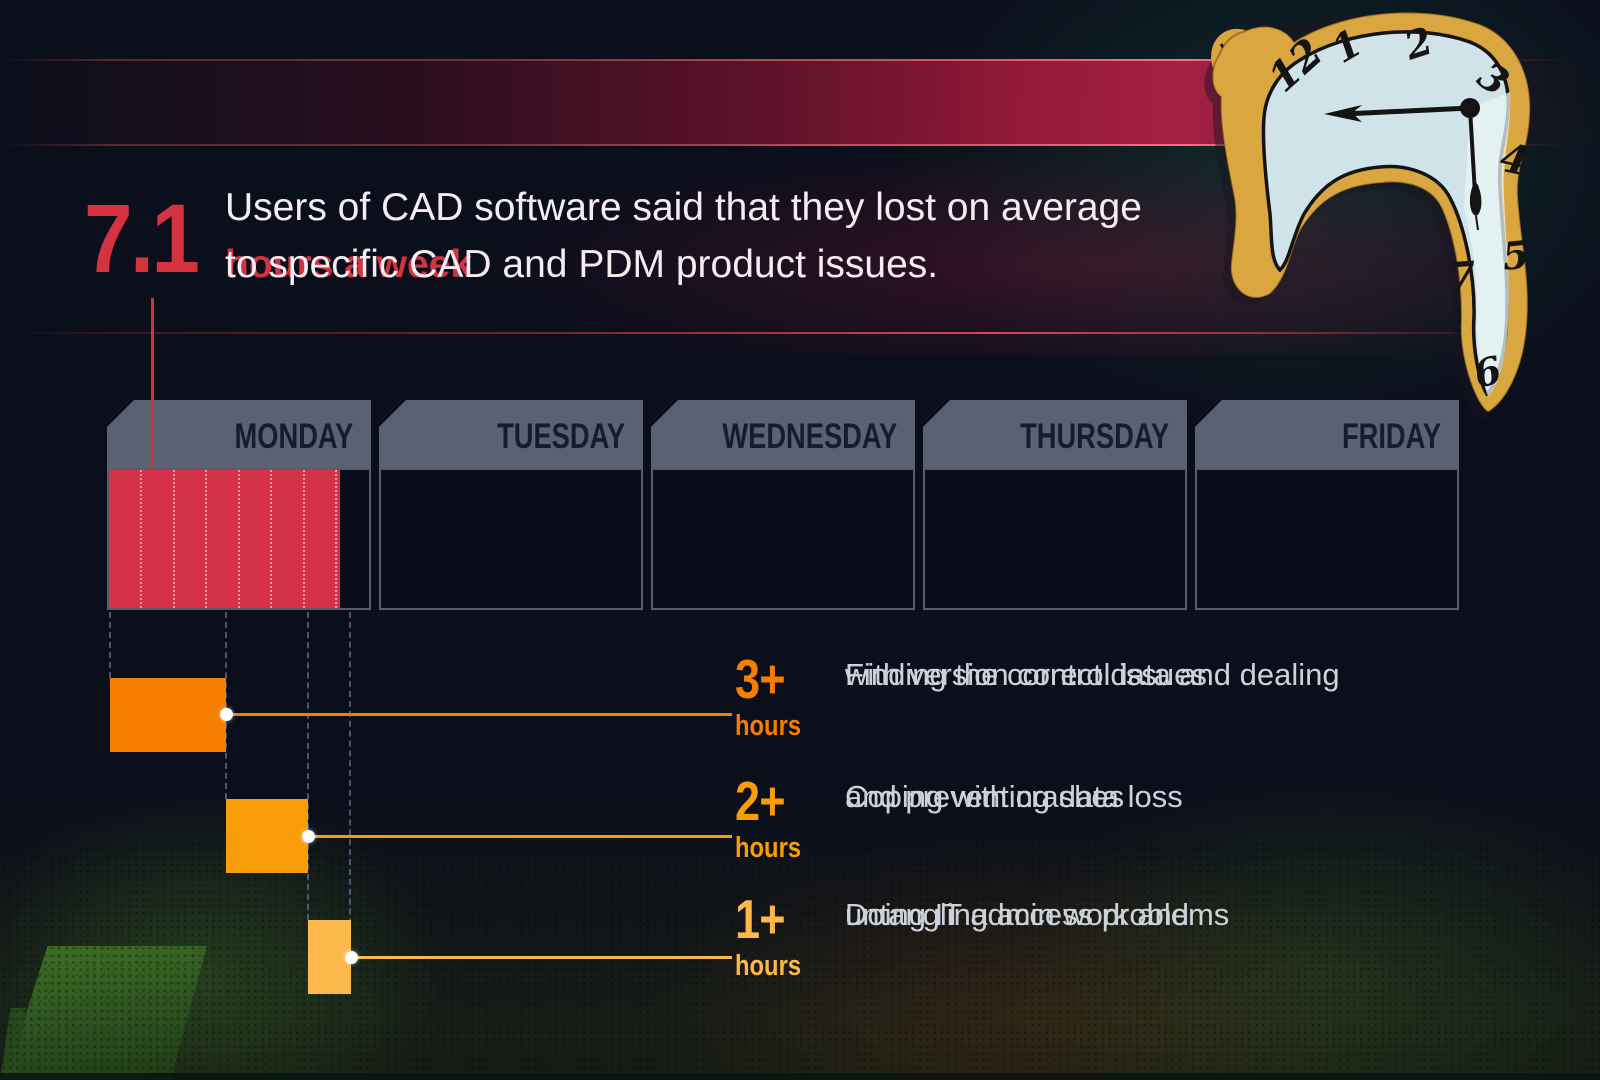  I want to click on clock-number: 5, so click(1515, 255).